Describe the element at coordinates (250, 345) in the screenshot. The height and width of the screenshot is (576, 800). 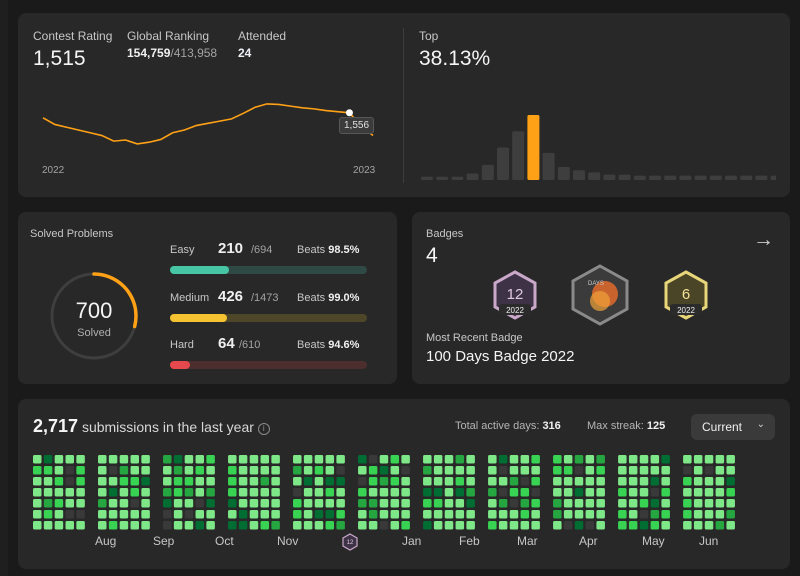
I see `hard-total: /610` at that location.